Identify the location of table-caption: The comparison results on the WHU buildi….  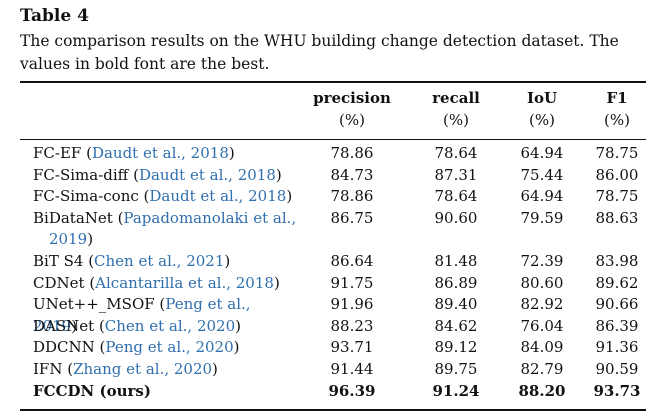
(319, 52).